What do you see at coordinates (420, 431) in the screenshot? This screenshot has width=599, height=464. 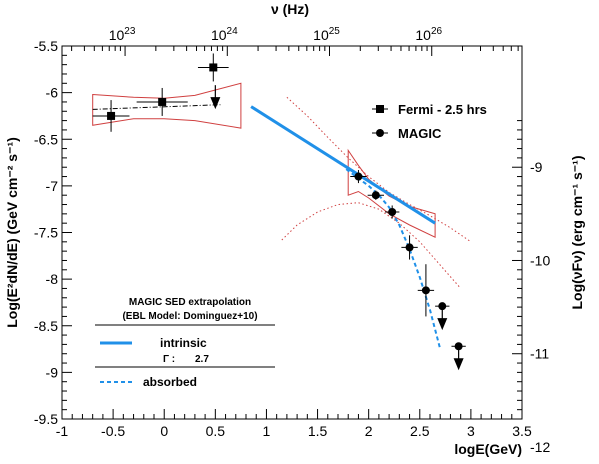 I see `x-tick-label: 2.5` at bounding box center [420, 431].